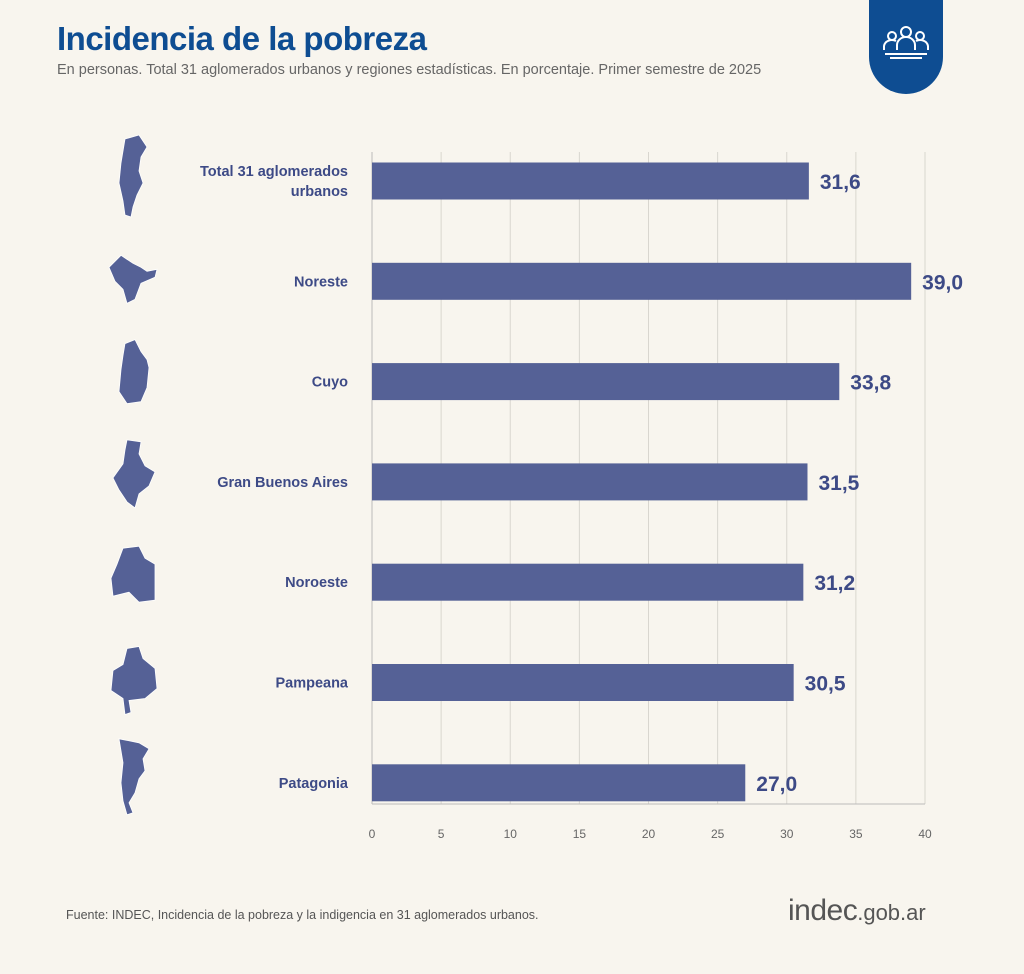  What do you see at coordinates (274, 182) in the screenshot?
I see `category-label: Total 31 aglomerados urbanos` at bounding box center [274, 182].